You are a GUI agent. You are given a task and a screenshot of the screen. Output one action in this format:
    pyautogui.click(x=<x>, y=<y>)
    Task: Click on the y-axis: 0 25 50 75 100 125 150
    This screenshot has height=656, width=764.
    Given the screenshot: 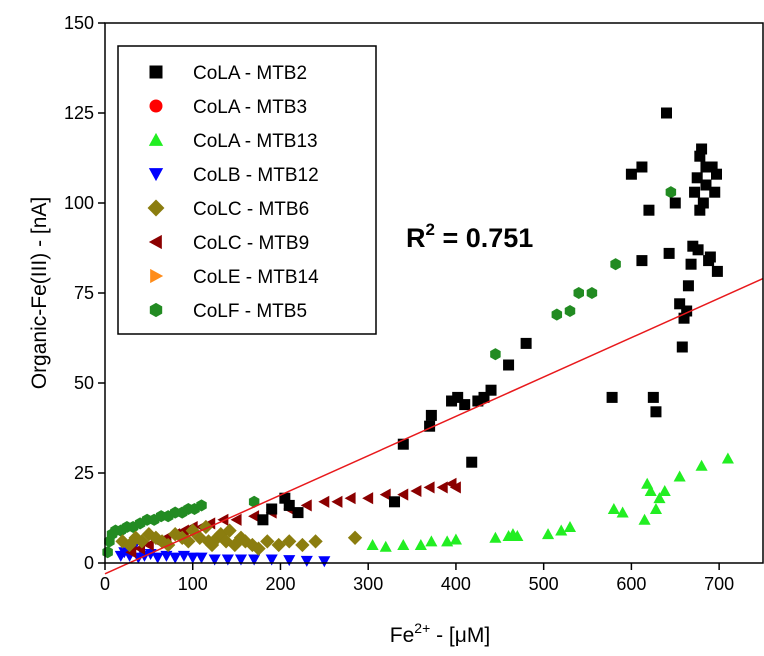 What is the action you would take?
    pyautogui.click(x=84, y=293)
    